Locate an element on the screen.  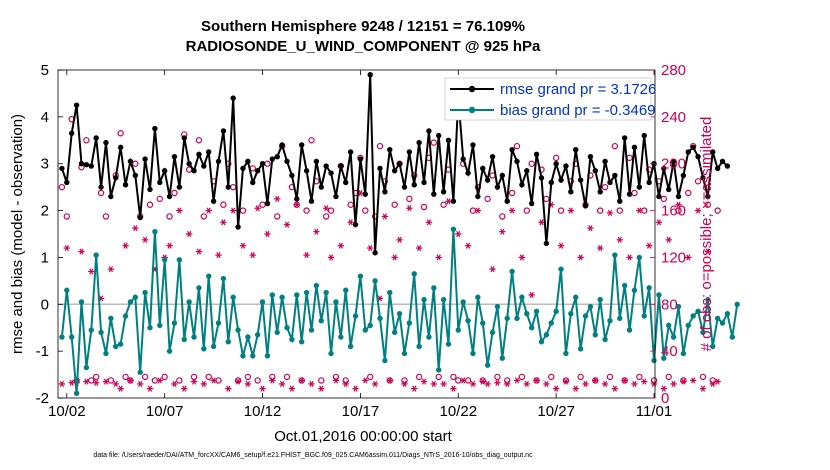
x-tick-label: 10/17 is located at coordinates (361, 411).